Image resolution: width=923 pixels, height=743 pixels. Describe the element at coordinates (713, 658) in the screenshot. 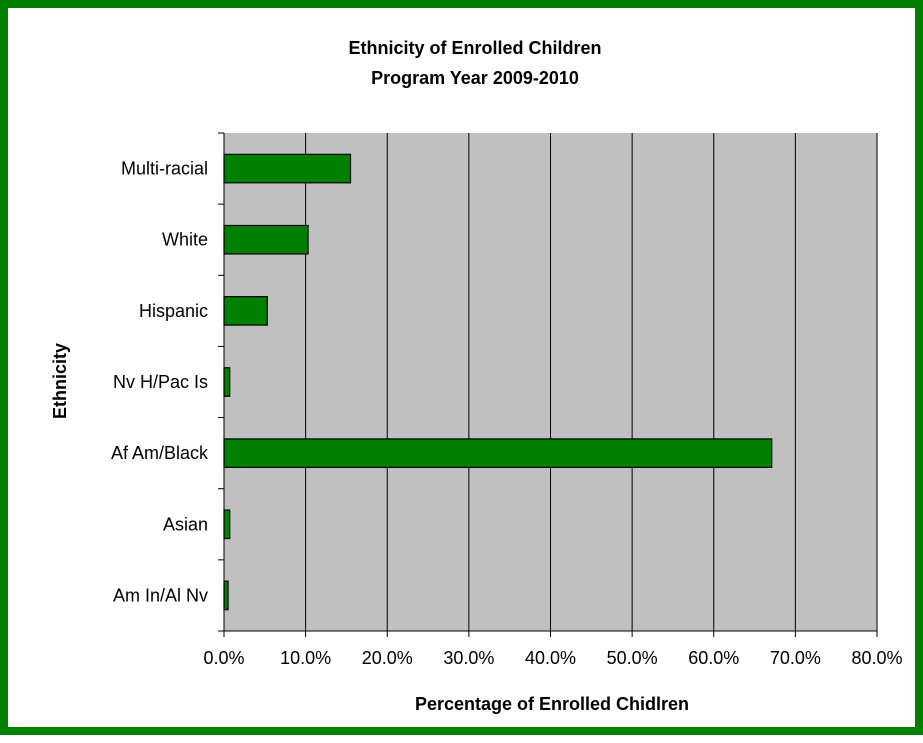

I see `x-tick-label: 60.0%` at that location.